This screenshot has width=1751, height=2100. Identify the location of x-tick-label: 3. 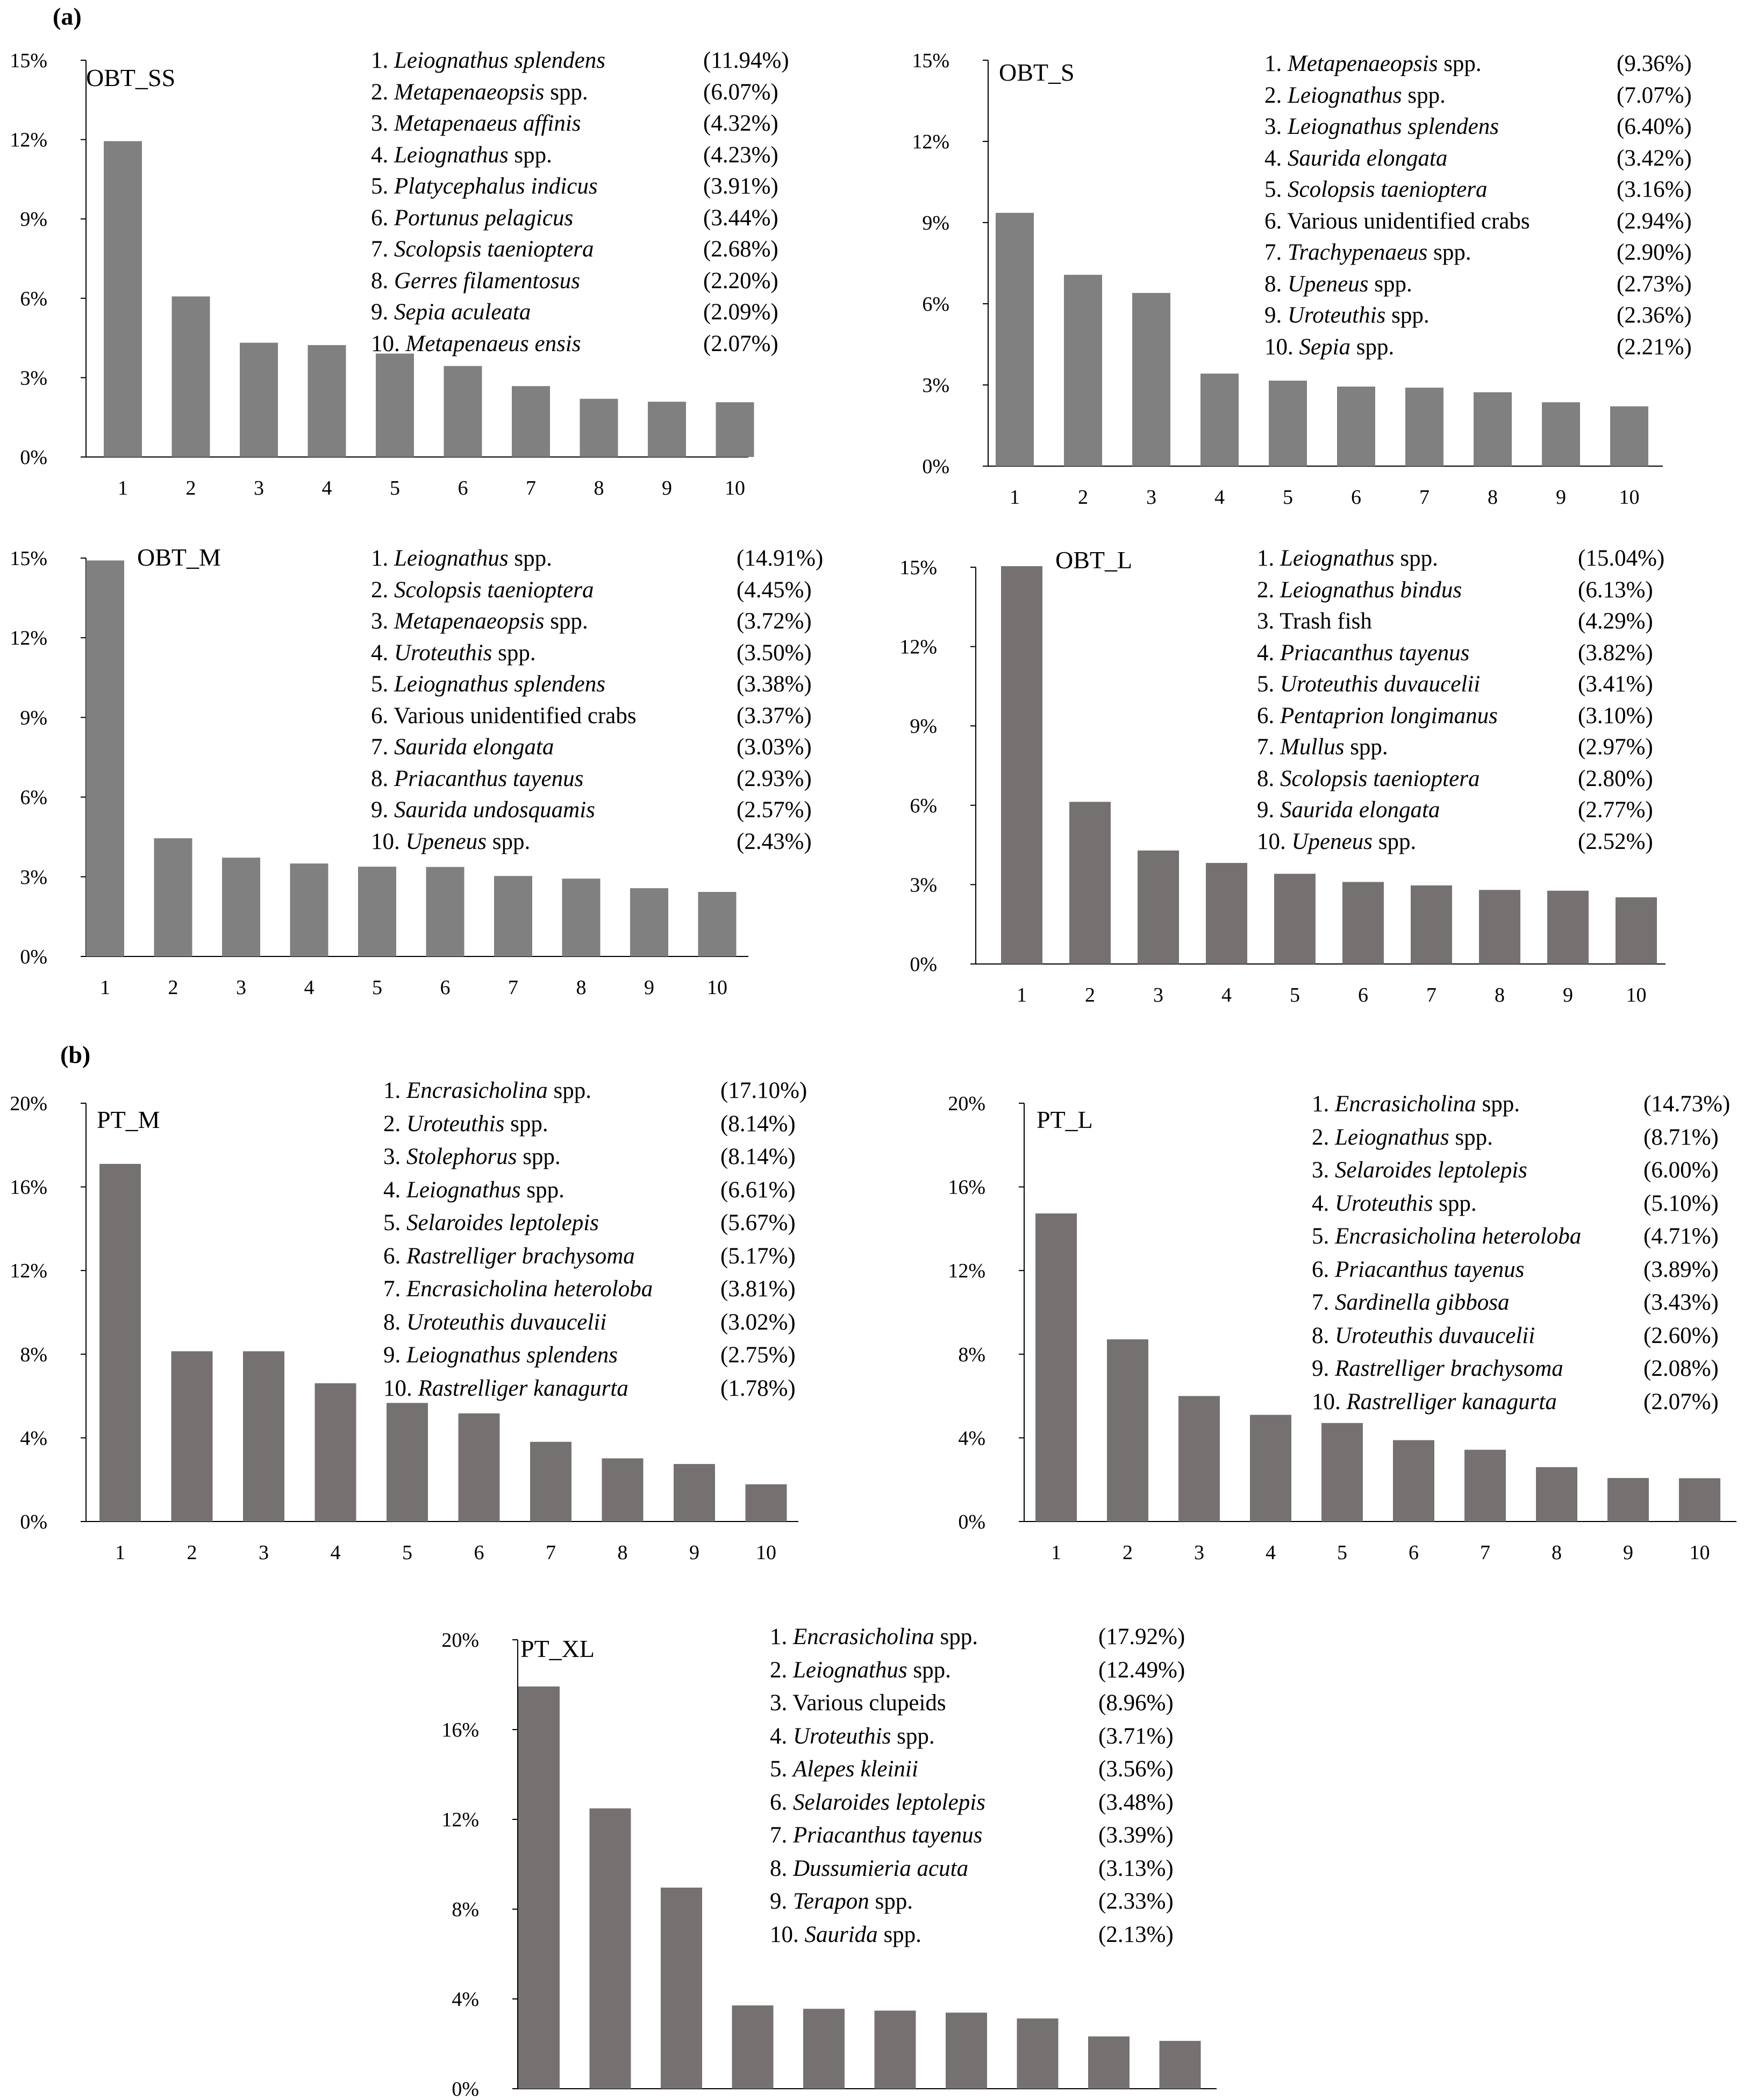
(1158, 995).